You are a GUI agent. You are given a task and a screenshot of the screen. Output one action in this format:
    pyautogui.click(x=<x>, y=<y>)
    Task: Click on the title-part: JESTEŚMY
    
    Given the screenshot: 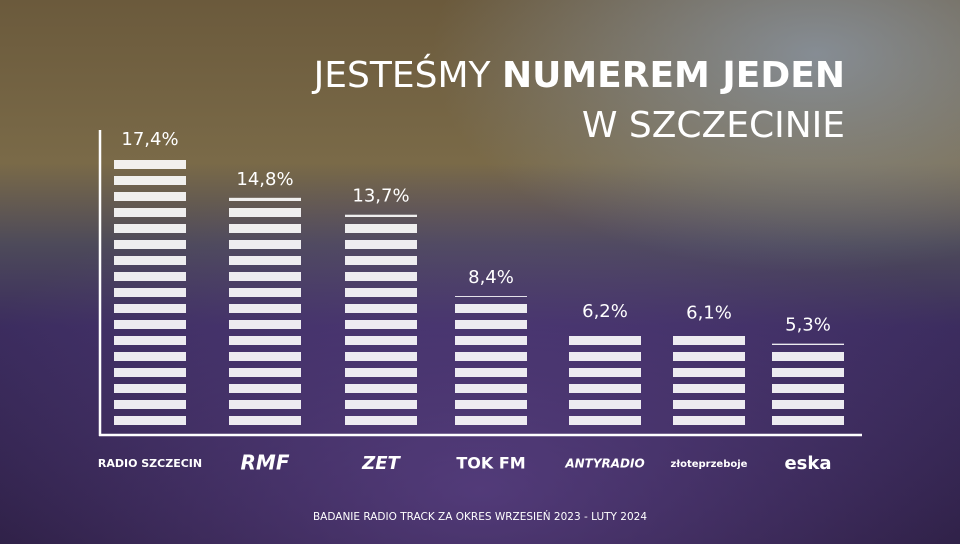 What is the action you would take?
    pyautogui.click(x=402, y=75)
    